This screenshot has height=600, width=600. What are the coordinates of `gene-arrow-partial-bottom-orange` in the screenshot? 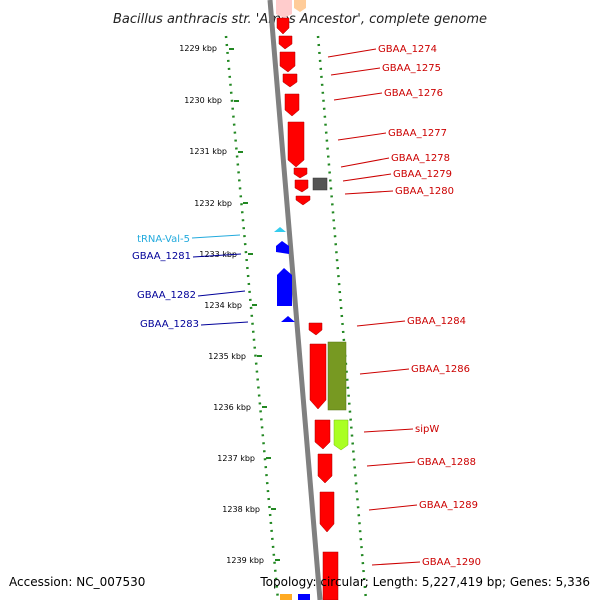 It's located at (286, 597).